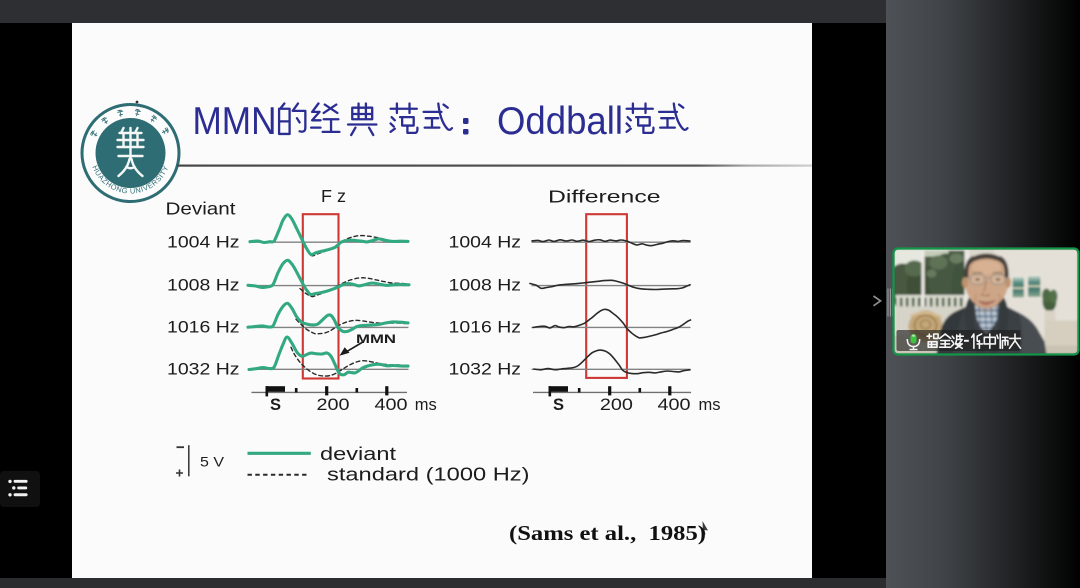 This screenshot has width=1080, height=588. I want to click on svg-text: Oddball, so click(560, 121).